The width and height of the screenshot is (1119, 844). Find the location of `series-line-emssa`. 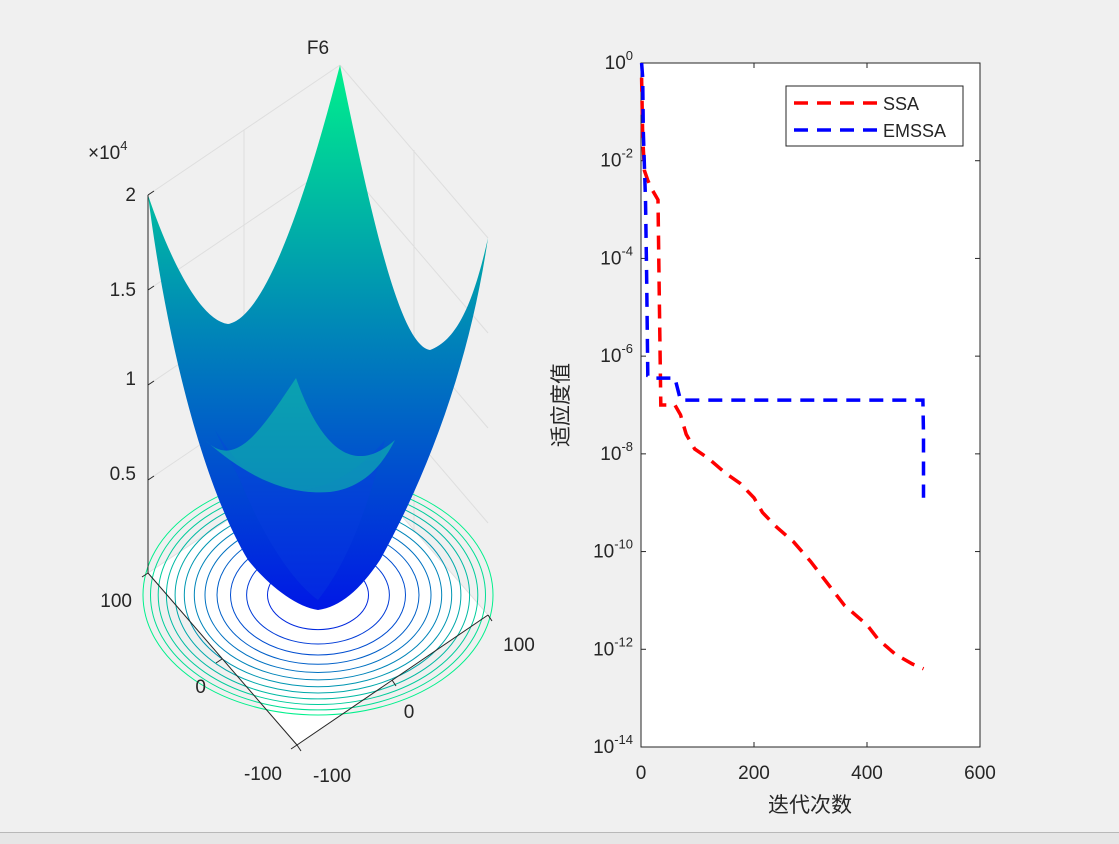

series-line-emssa is located at coordinates (782, 280).